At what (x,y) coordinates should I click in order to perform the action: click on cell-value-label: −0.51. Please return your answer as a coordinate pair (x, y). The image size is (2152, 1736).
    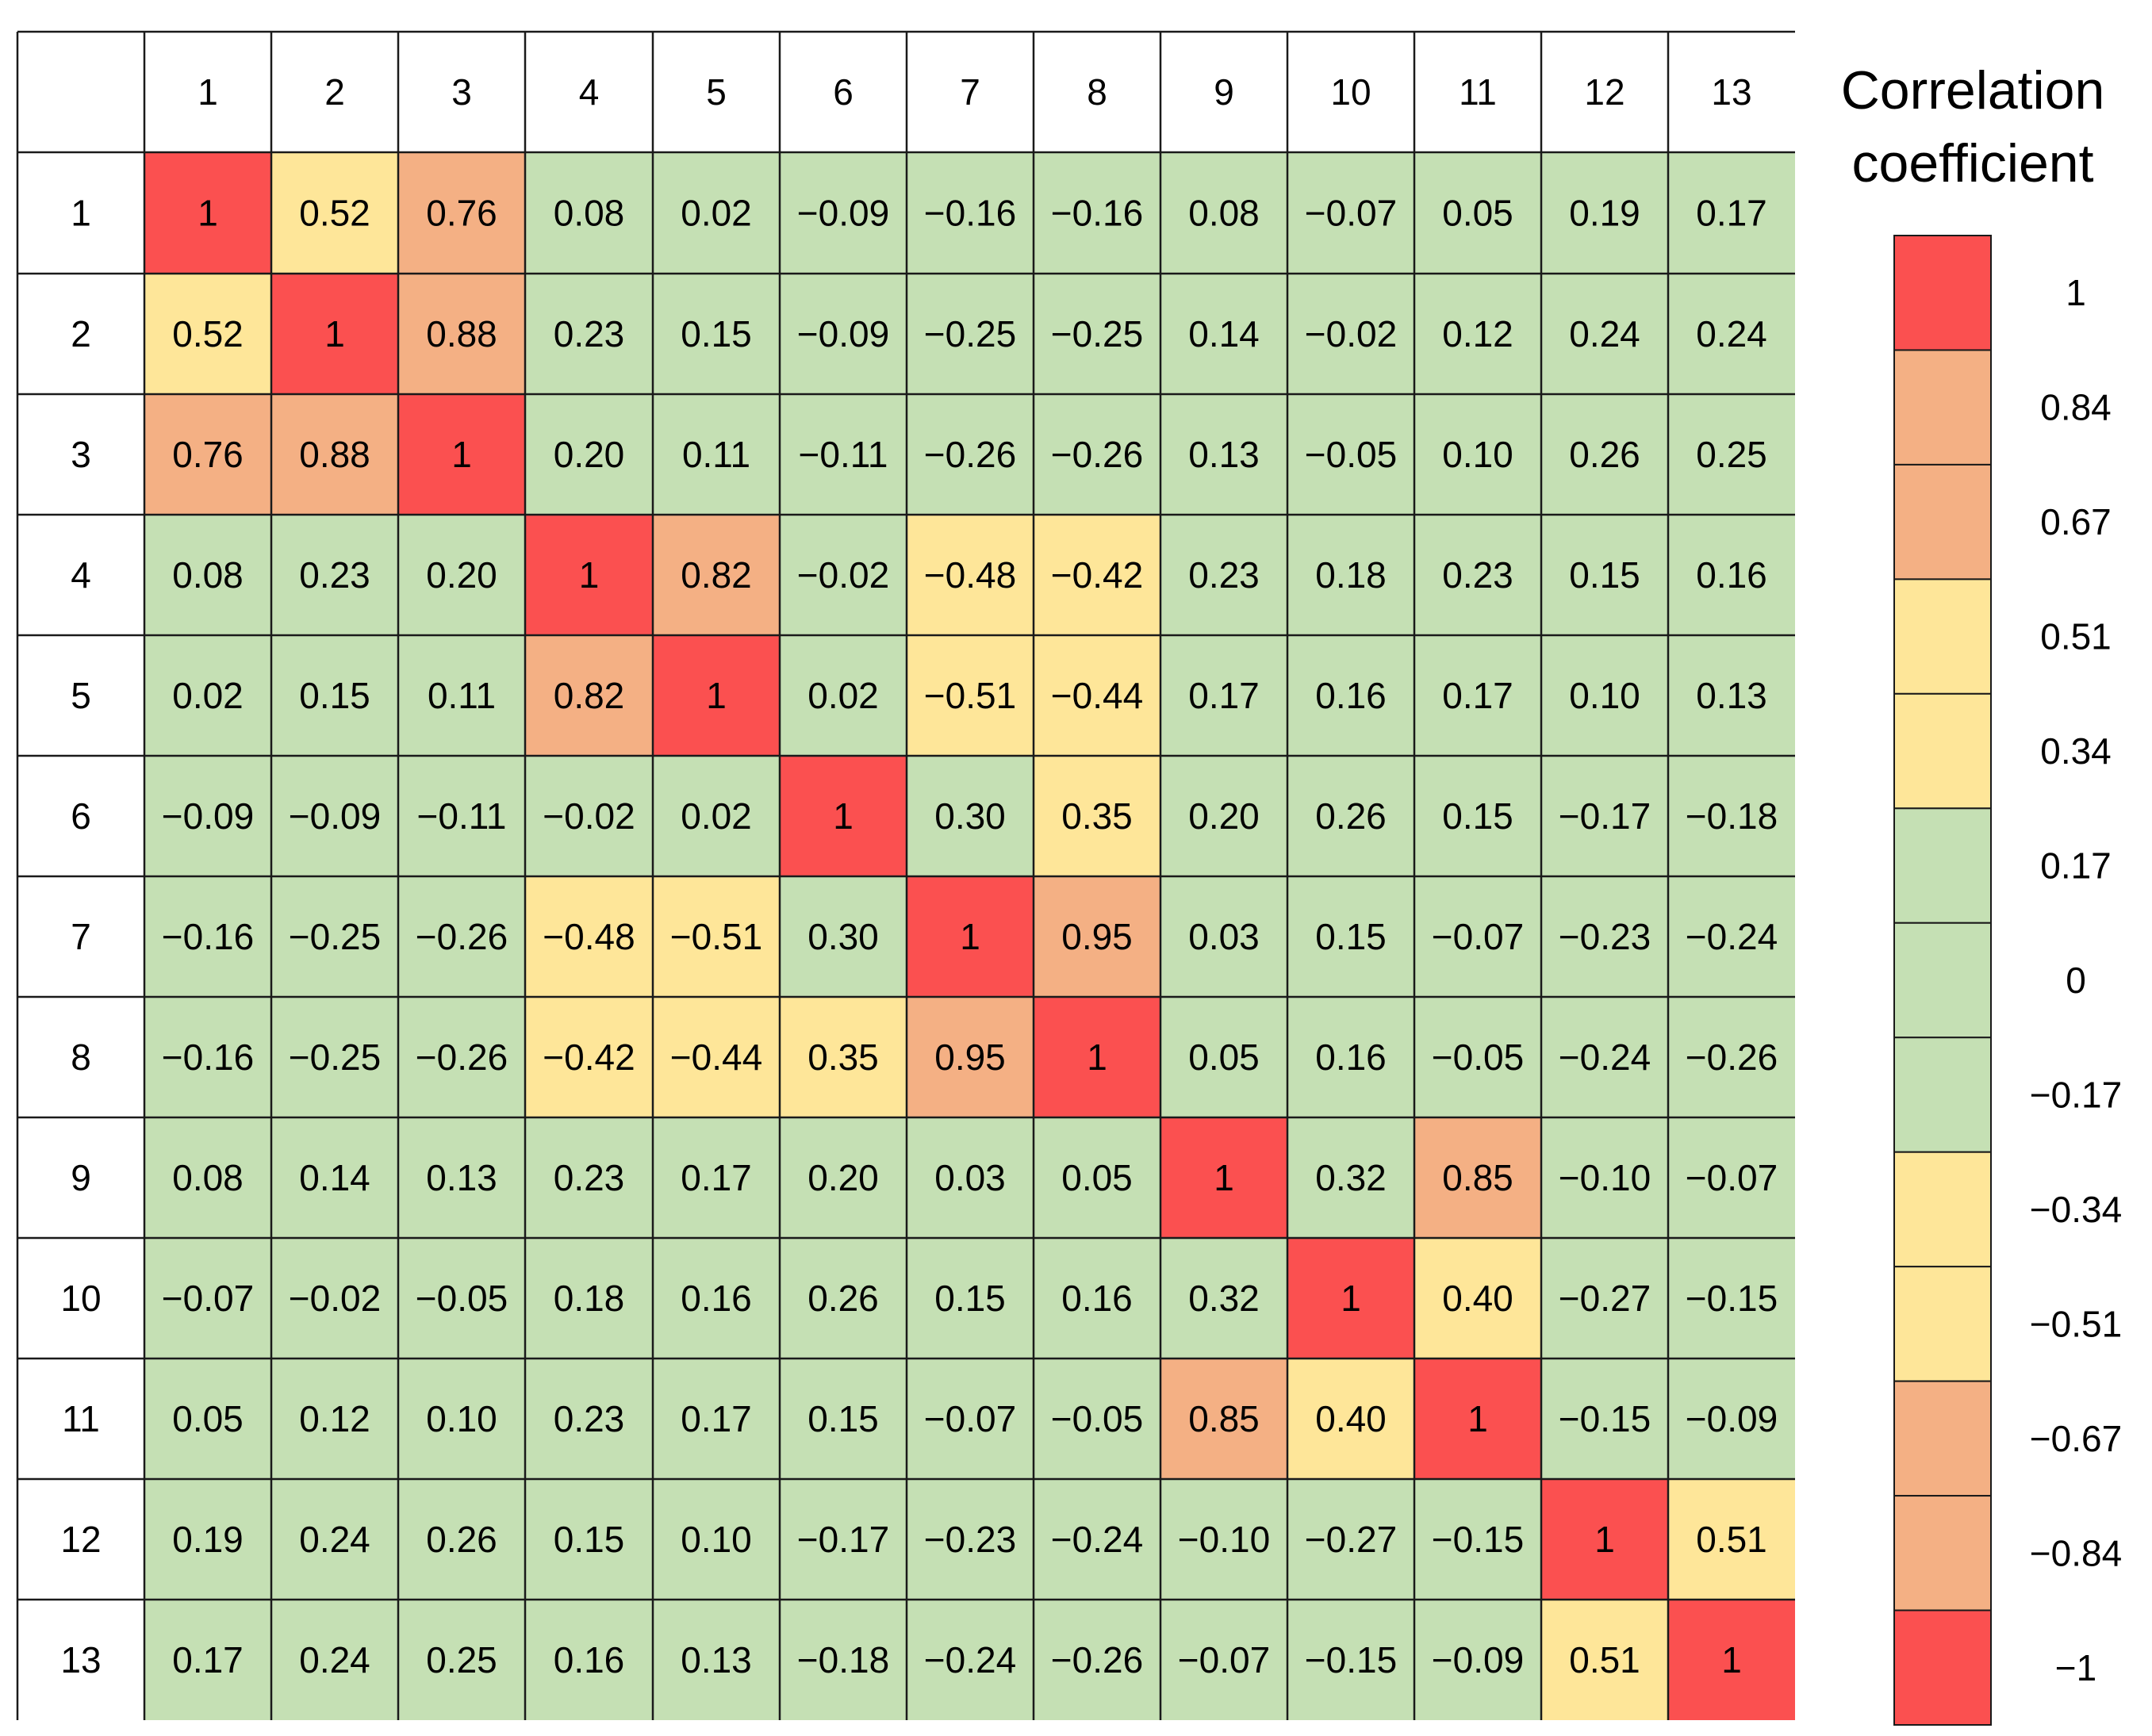
    Looking at the image, I should click on (970, 695).